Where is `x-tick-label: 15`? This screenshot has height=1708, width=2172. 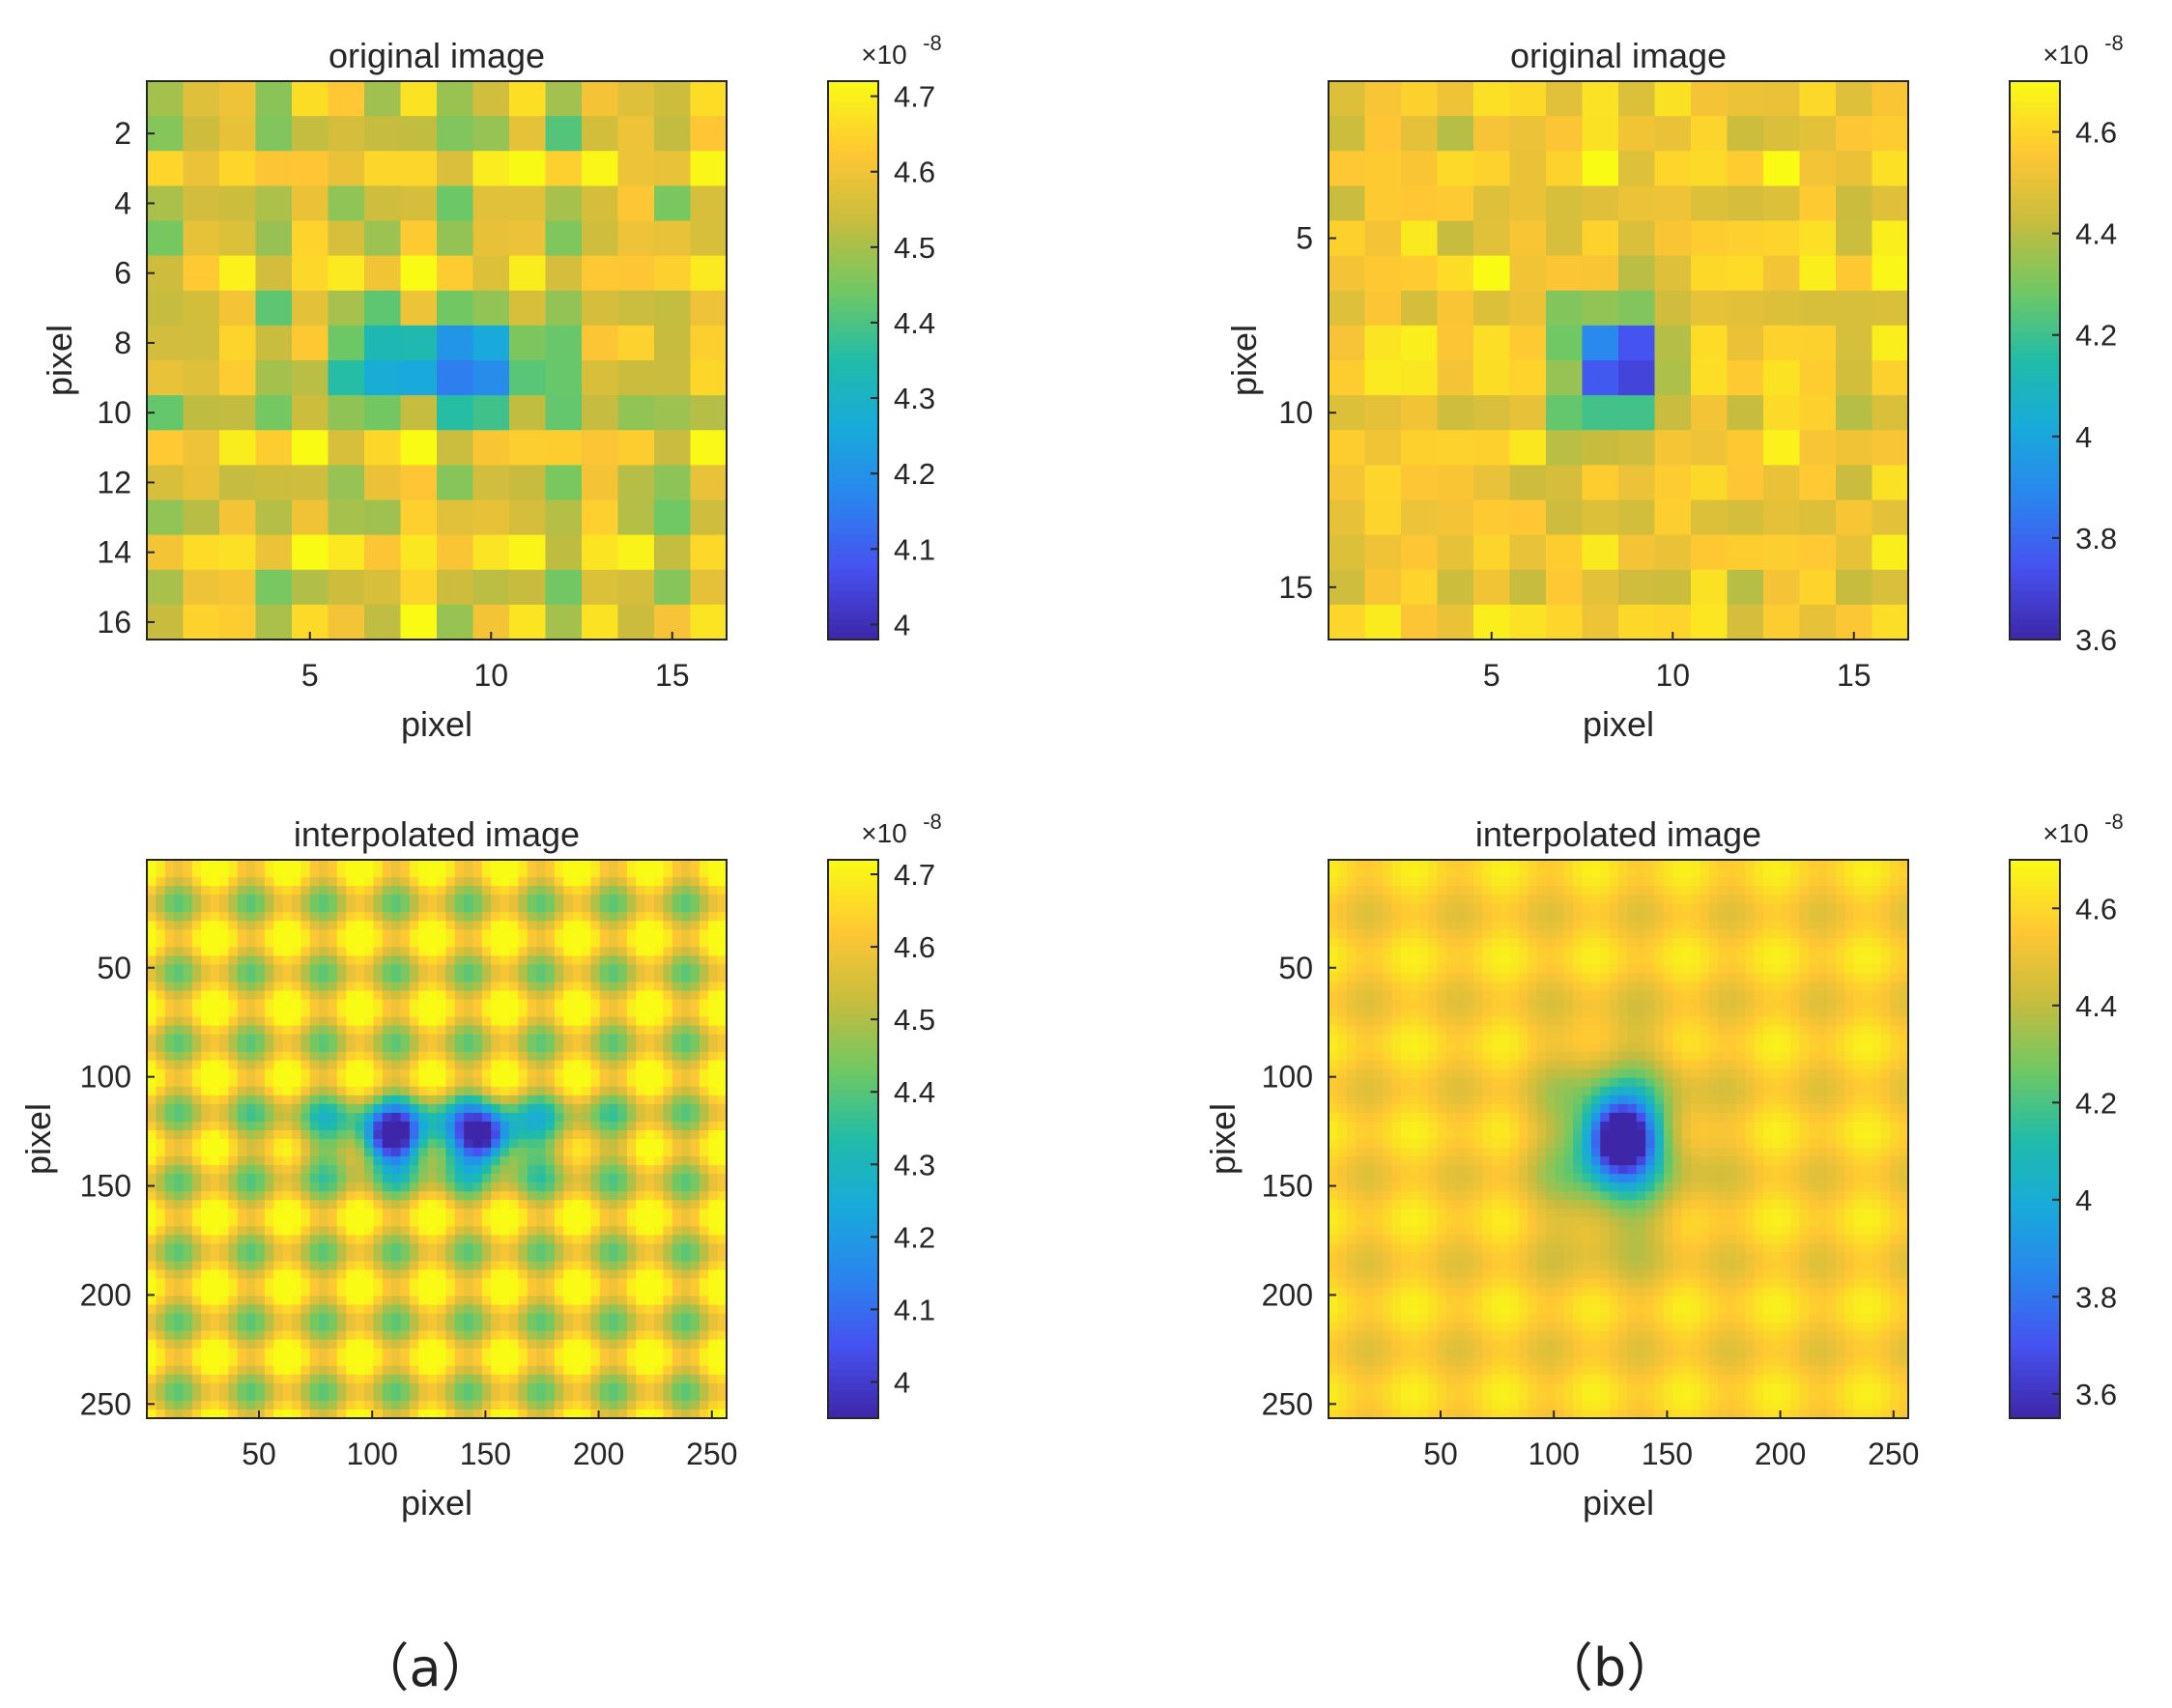
x-tick-label: 15 is located at coordinates (672, 675).